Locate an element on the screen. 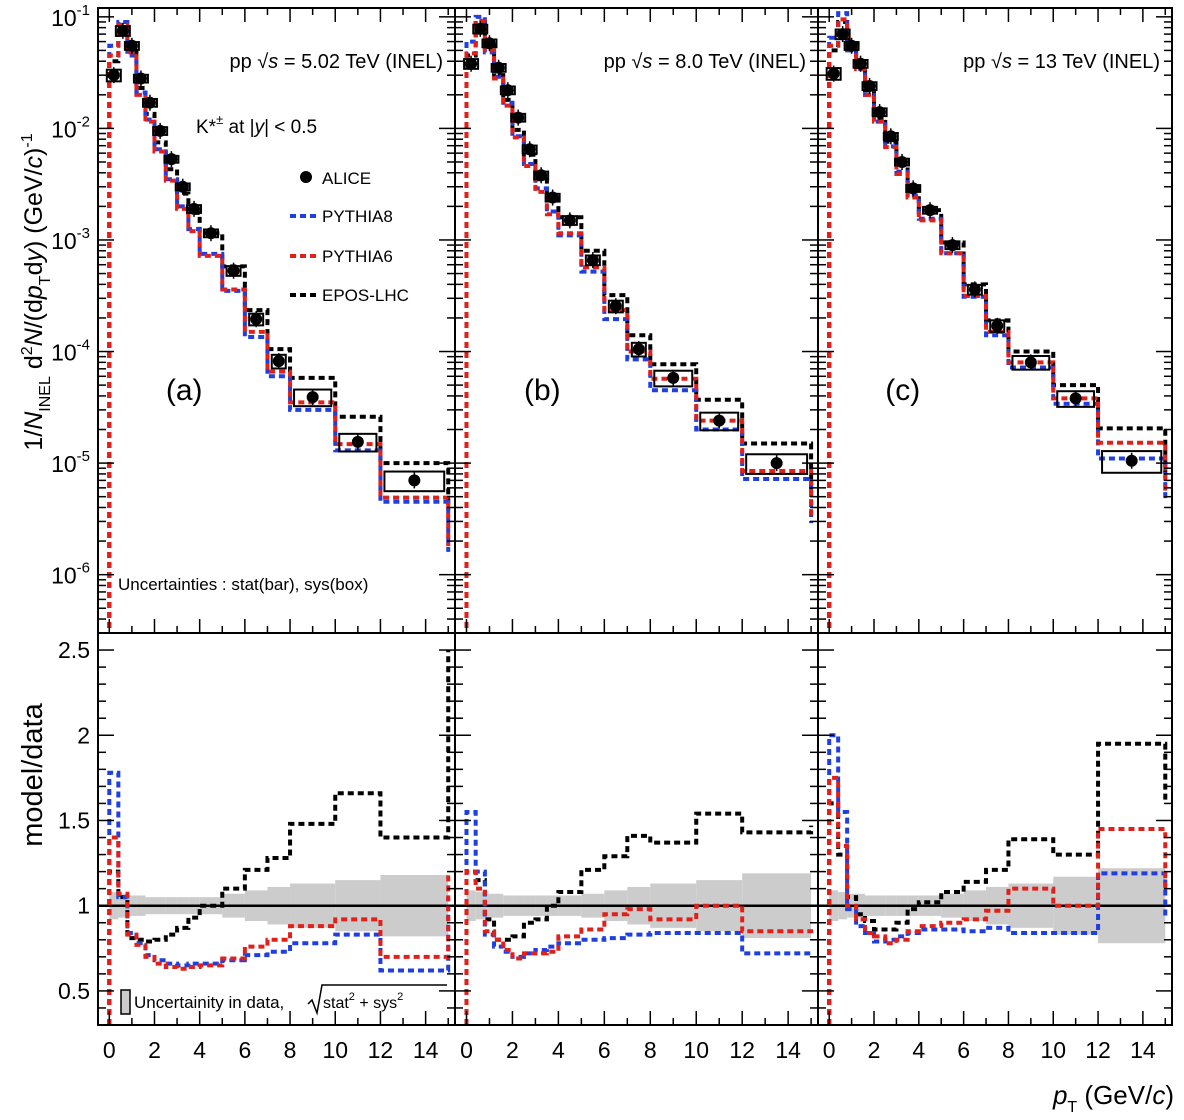 The image size is (1184, 1120). bottom-frame is located at coordinates (995, 829).